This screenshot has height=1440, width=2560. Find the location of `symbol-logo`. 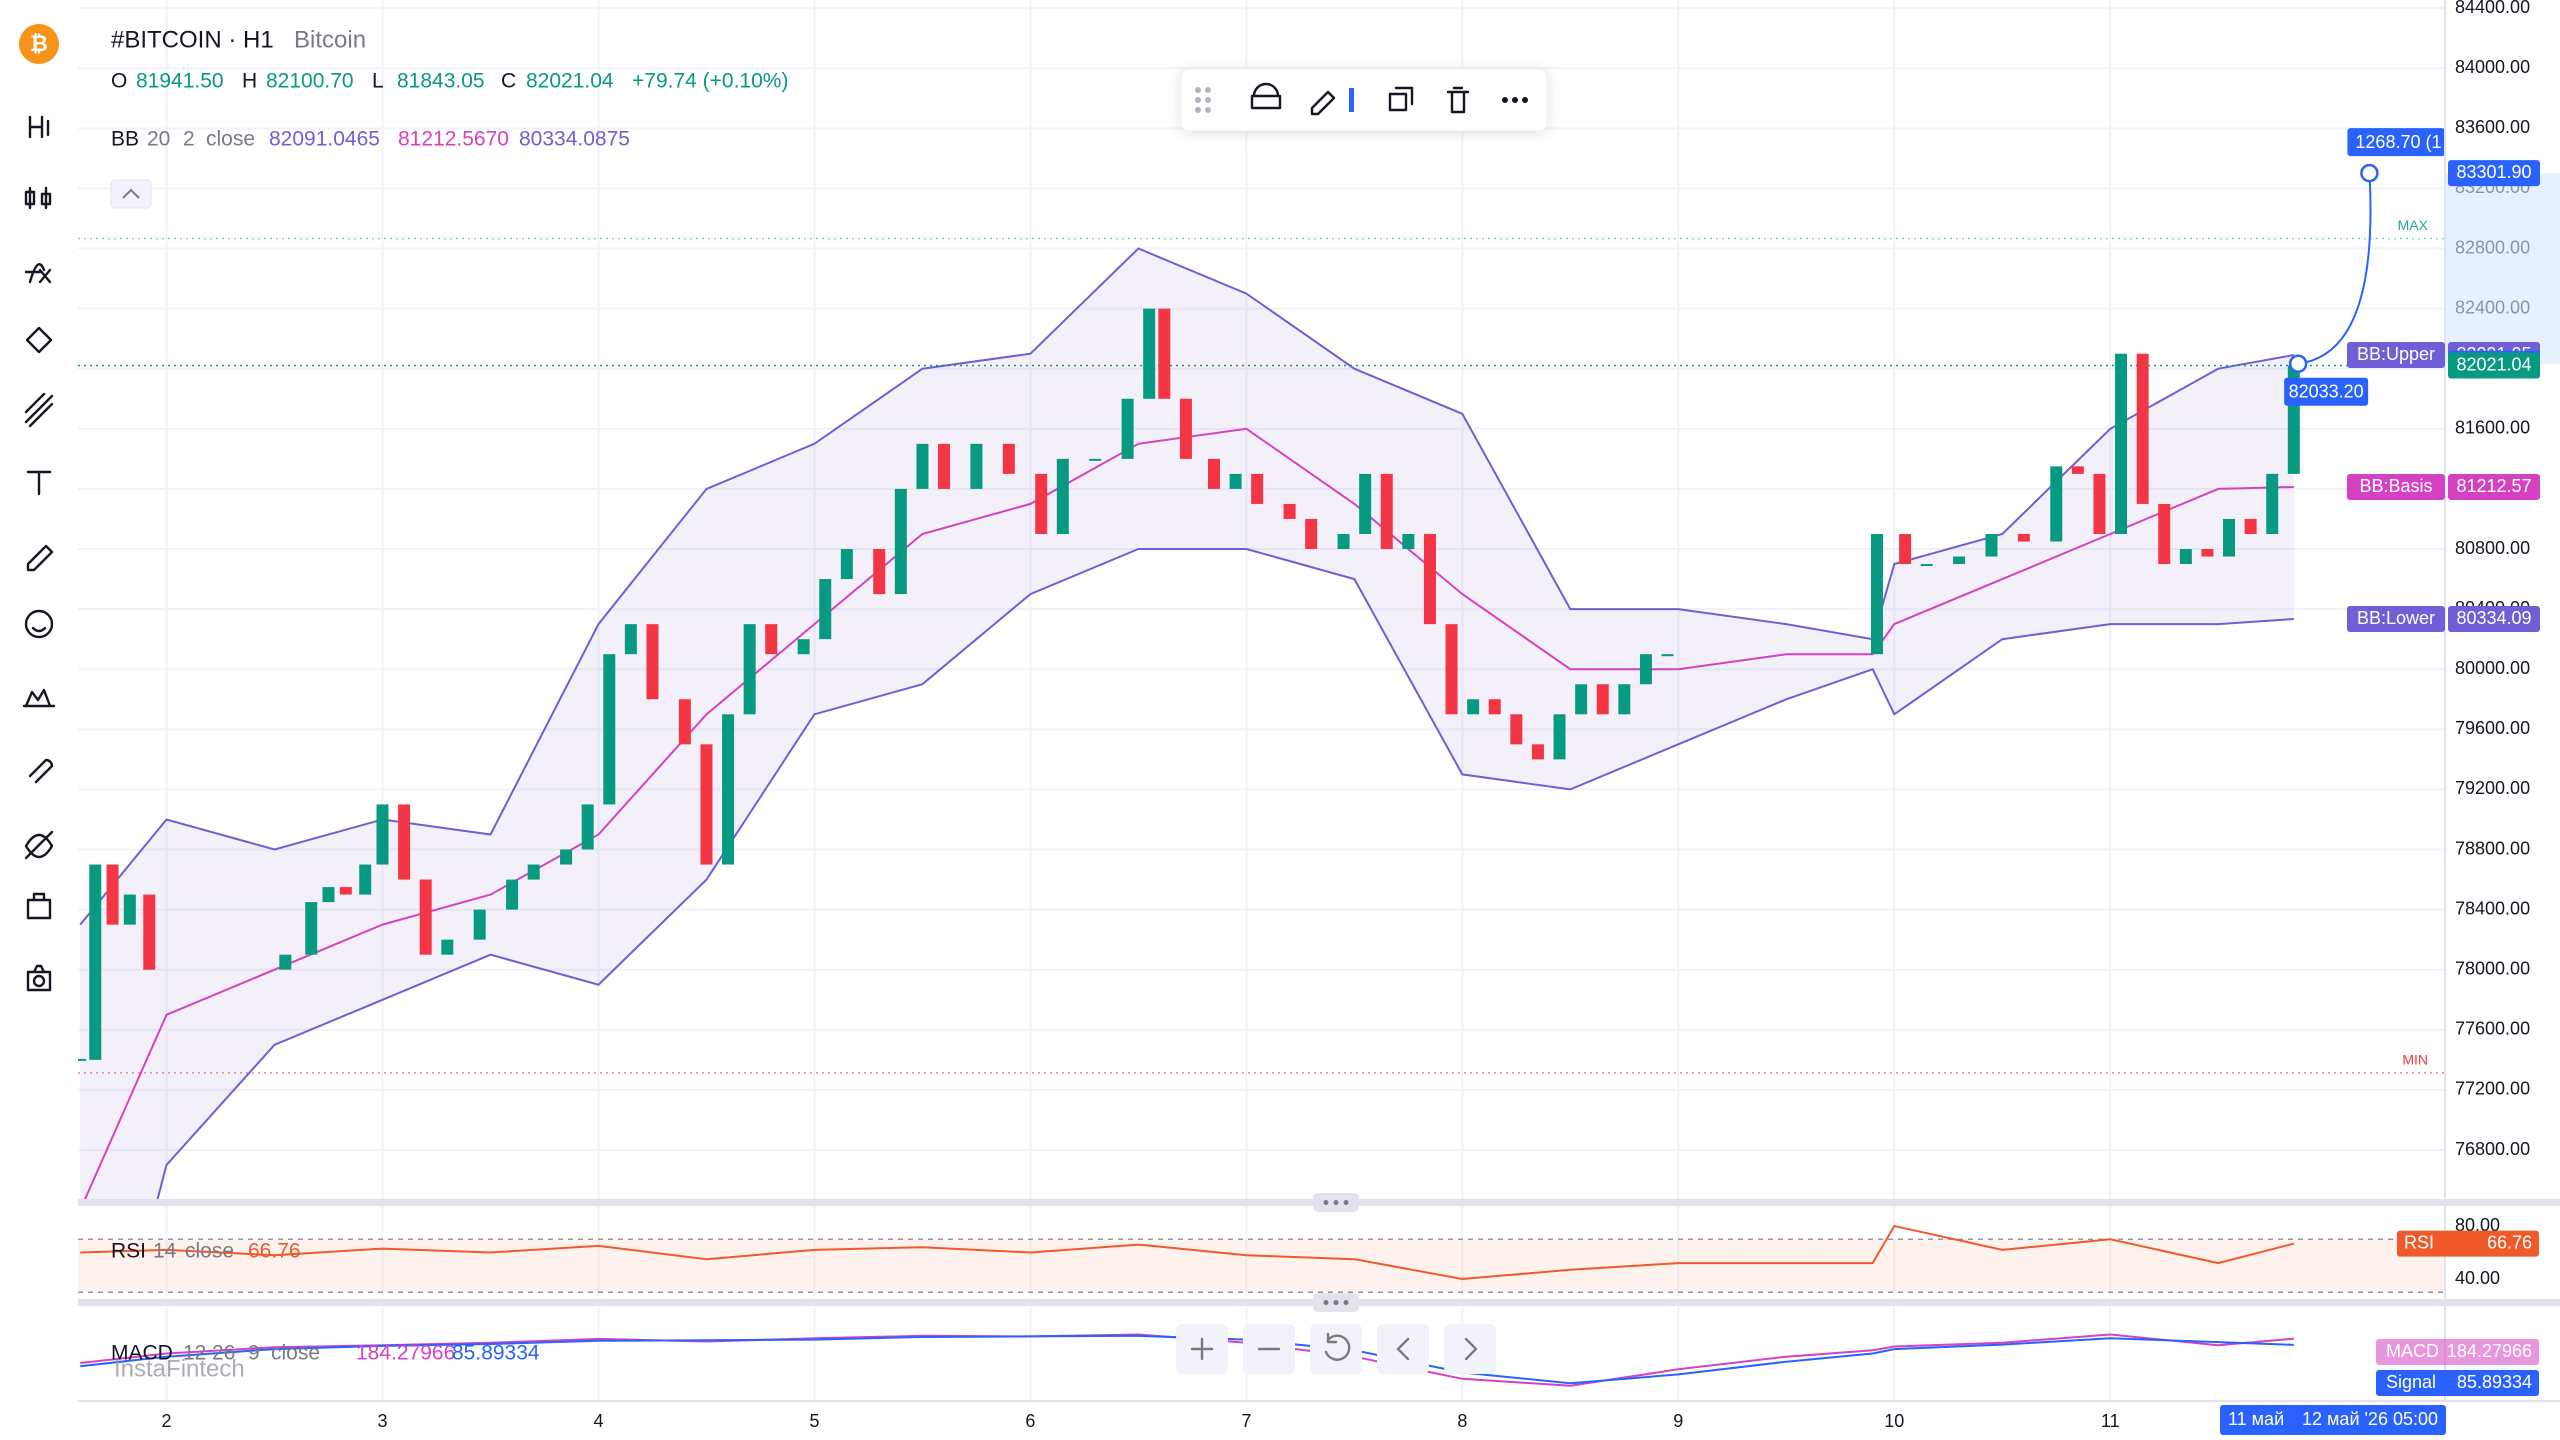

symbol-logo is located at coordinates (39, 44).